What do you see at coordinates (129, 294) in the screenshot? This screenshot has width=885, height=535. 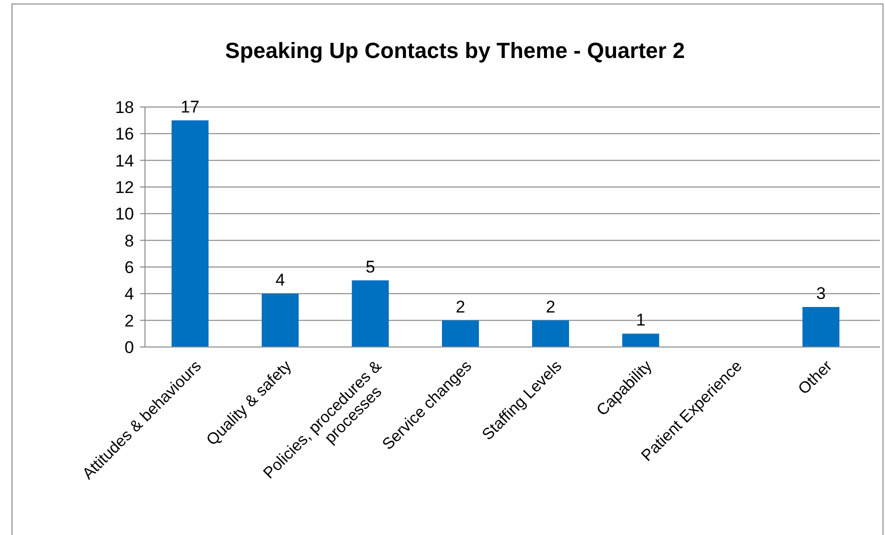 I see `y-tick-label: 4` at bounding box center [129, 294].